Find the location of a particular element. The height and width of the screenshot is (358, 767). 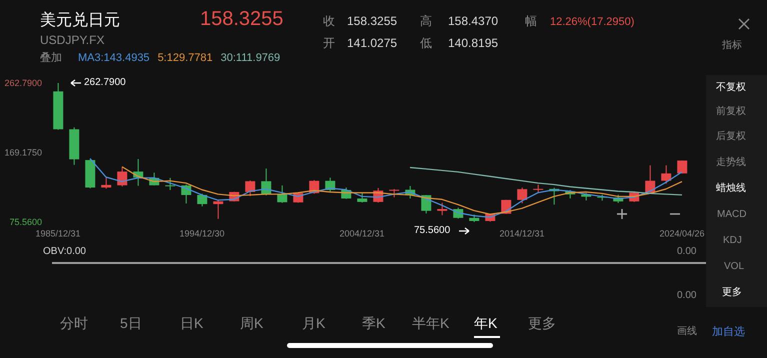

text: 75.5600 is located at coordinates (432, 230).